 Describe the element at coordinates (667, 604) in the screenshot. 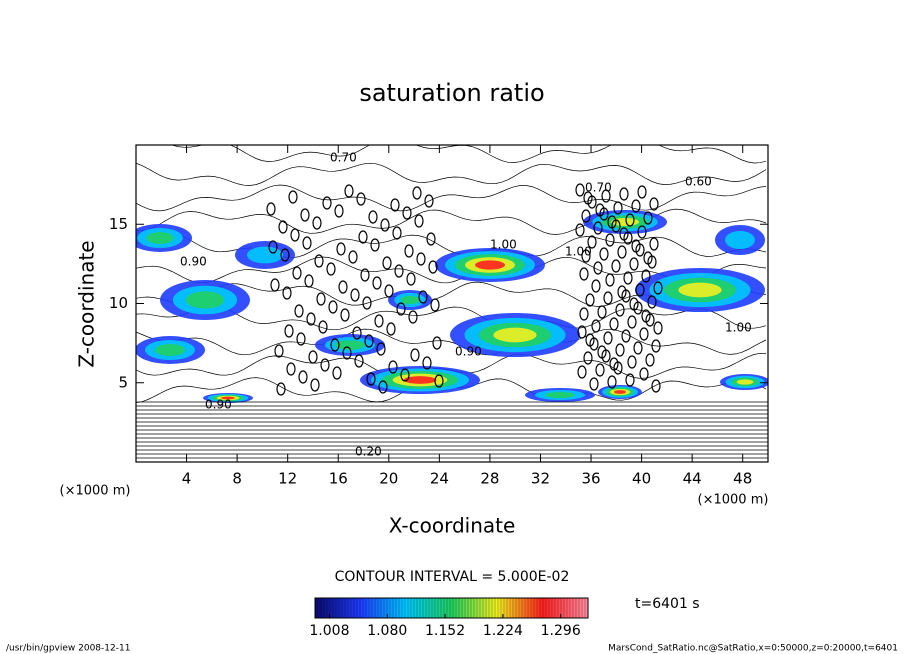

I see `time-label: t=6401 s` at that location.